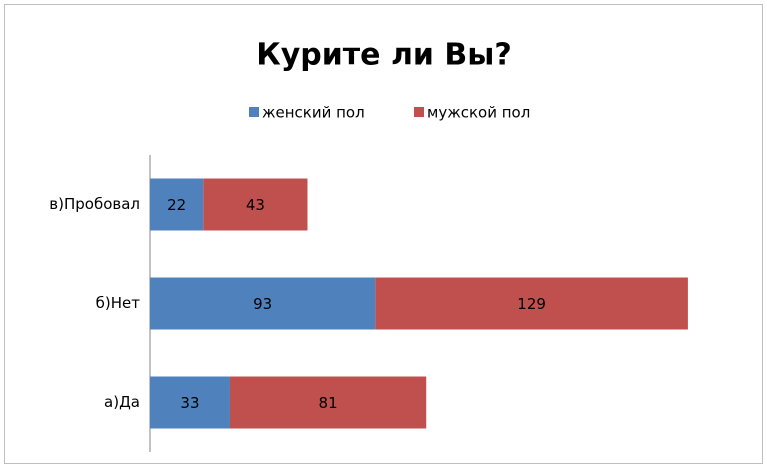 This screenshot has width=767, height=468. I want to click on data-label: 33, so click(189, 403).